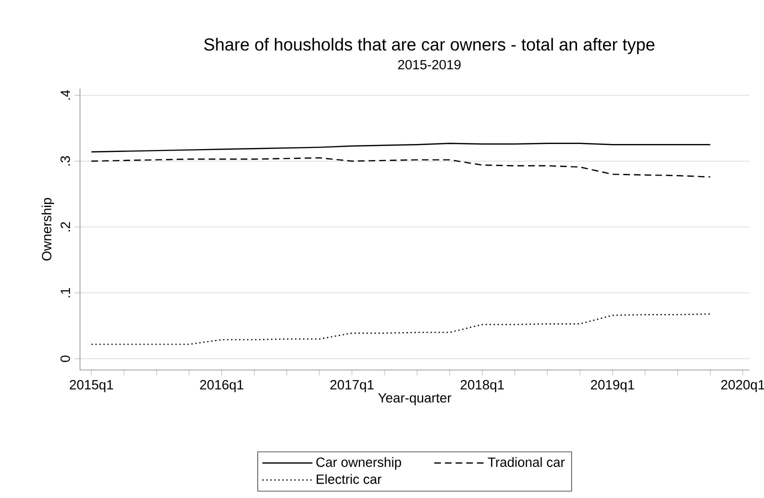 The image size is (764, 498). What do you see at coordinates (429, 46) in the screenshot?
I see `chart-title: Share of housholds that are car owners - total an after type` at bounding box center [429, 46].